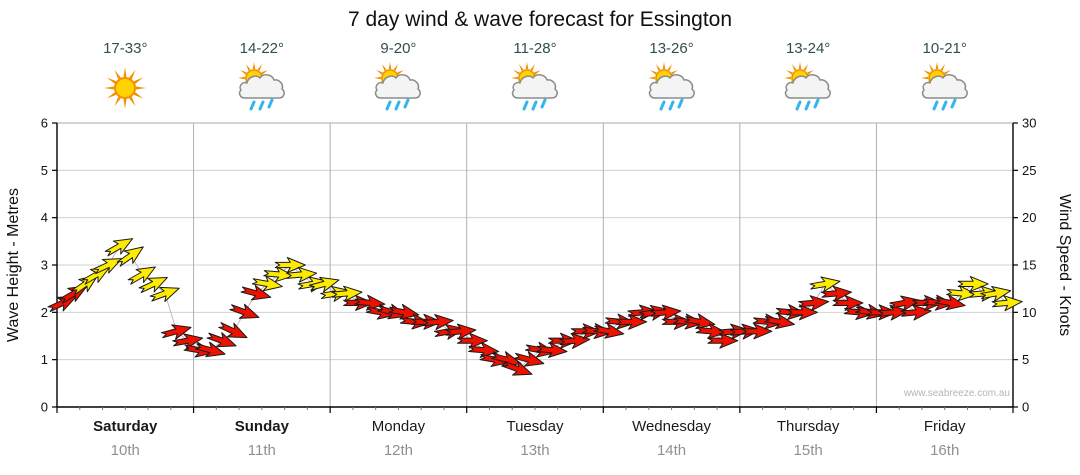 The width and height of the screenshot is (1080, 475). I want to click on watermark: www.seabreeze.com.au, so click(956, 393).